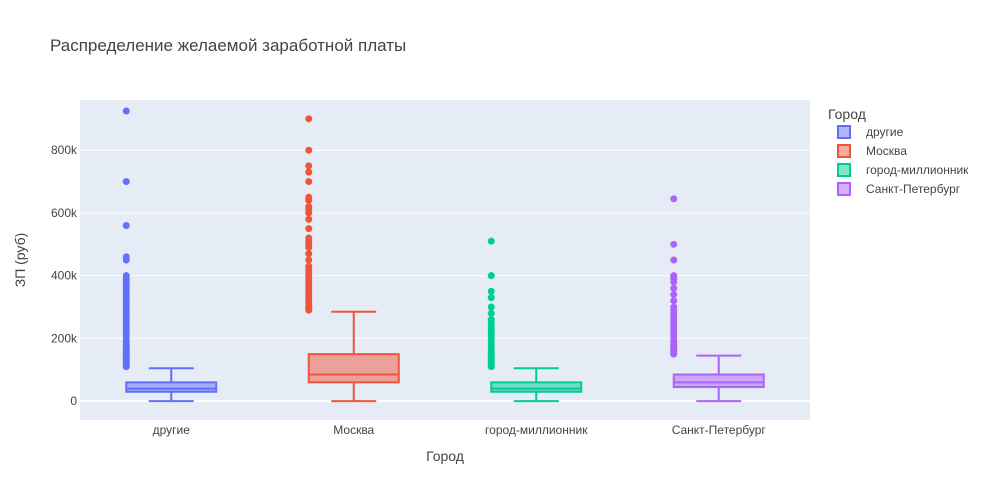  I want to click on legend-item: город-миллионник, so click(903, 170).